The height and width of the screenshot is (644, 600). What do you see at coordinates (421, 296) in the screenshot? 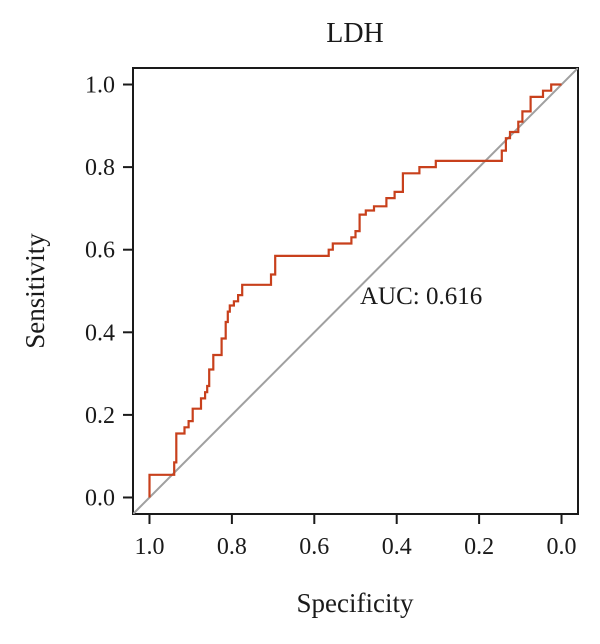
I see `auc-annotation: AUC: 0.616` at bounding box center [421, 296].